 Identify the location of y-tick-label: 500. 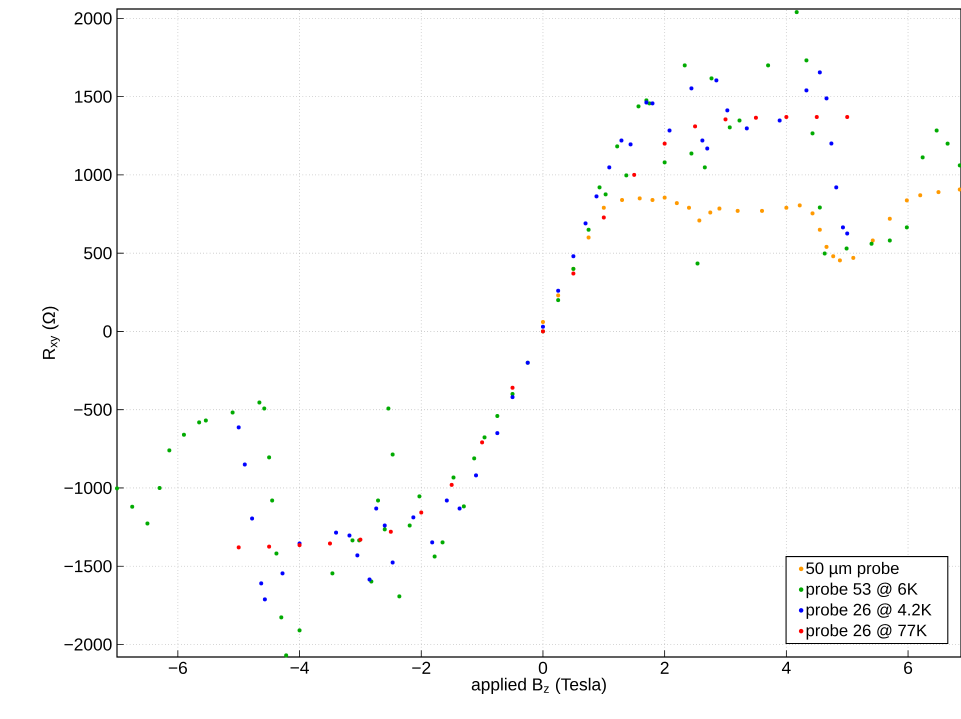
(98, 253).